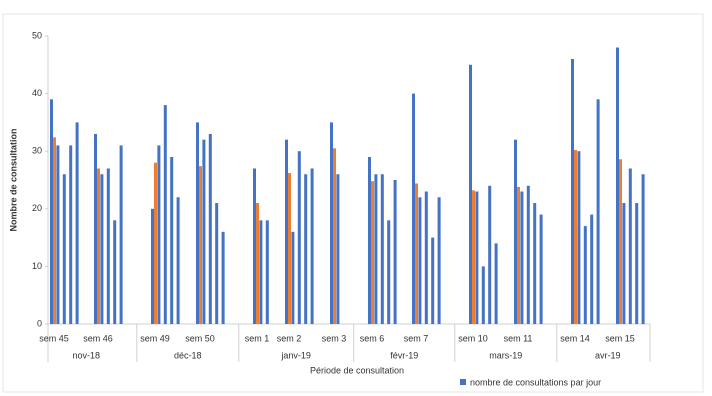 The width and height of the screenshot is (712, 396). Describe the element at coordinates (87, 355) in the screenshot. I see `month-label: nov-18` at that location.